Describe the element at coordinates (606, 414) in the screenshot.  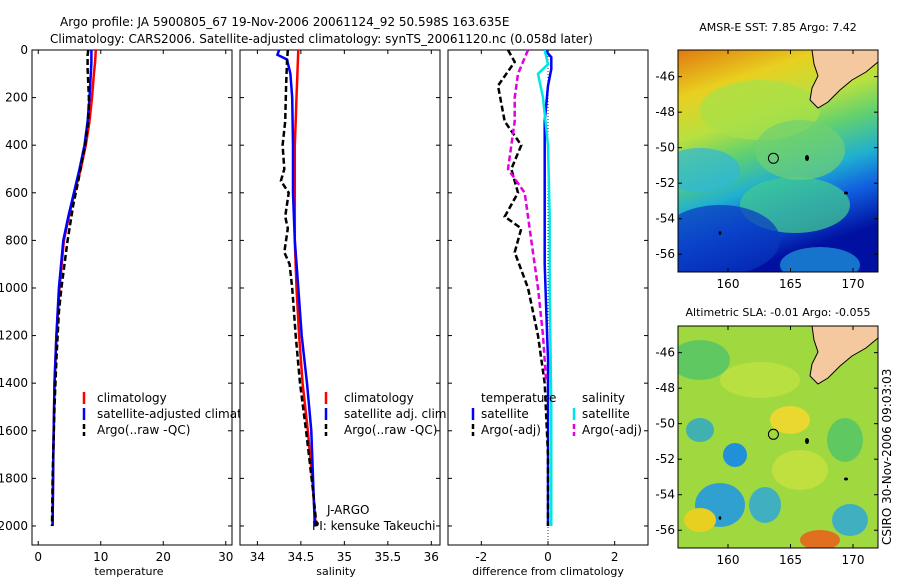
I see `legend-label-sal-satellite: satellite` at that location.